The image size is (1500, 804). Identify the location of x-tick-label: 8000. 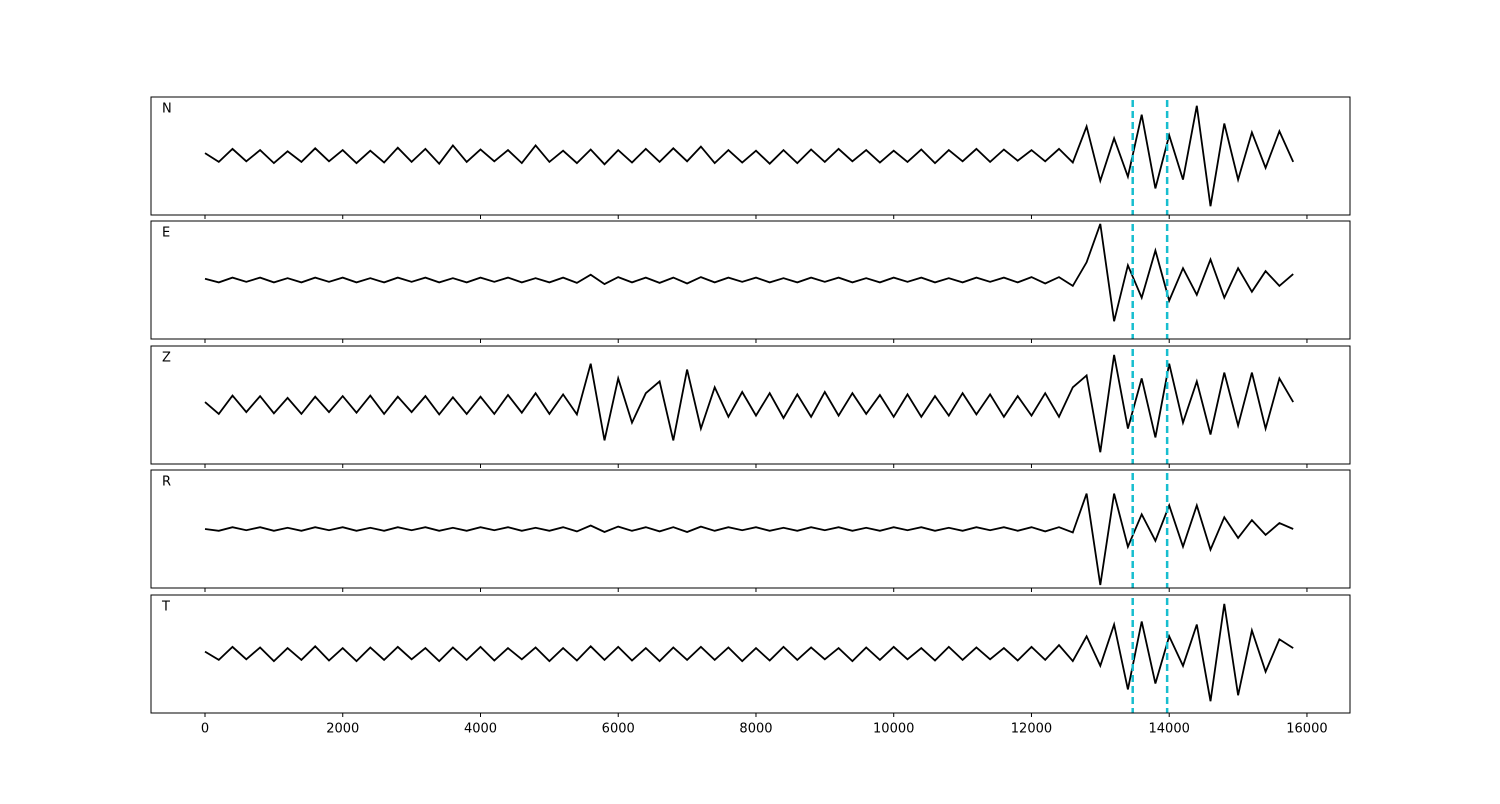
(755, 729).